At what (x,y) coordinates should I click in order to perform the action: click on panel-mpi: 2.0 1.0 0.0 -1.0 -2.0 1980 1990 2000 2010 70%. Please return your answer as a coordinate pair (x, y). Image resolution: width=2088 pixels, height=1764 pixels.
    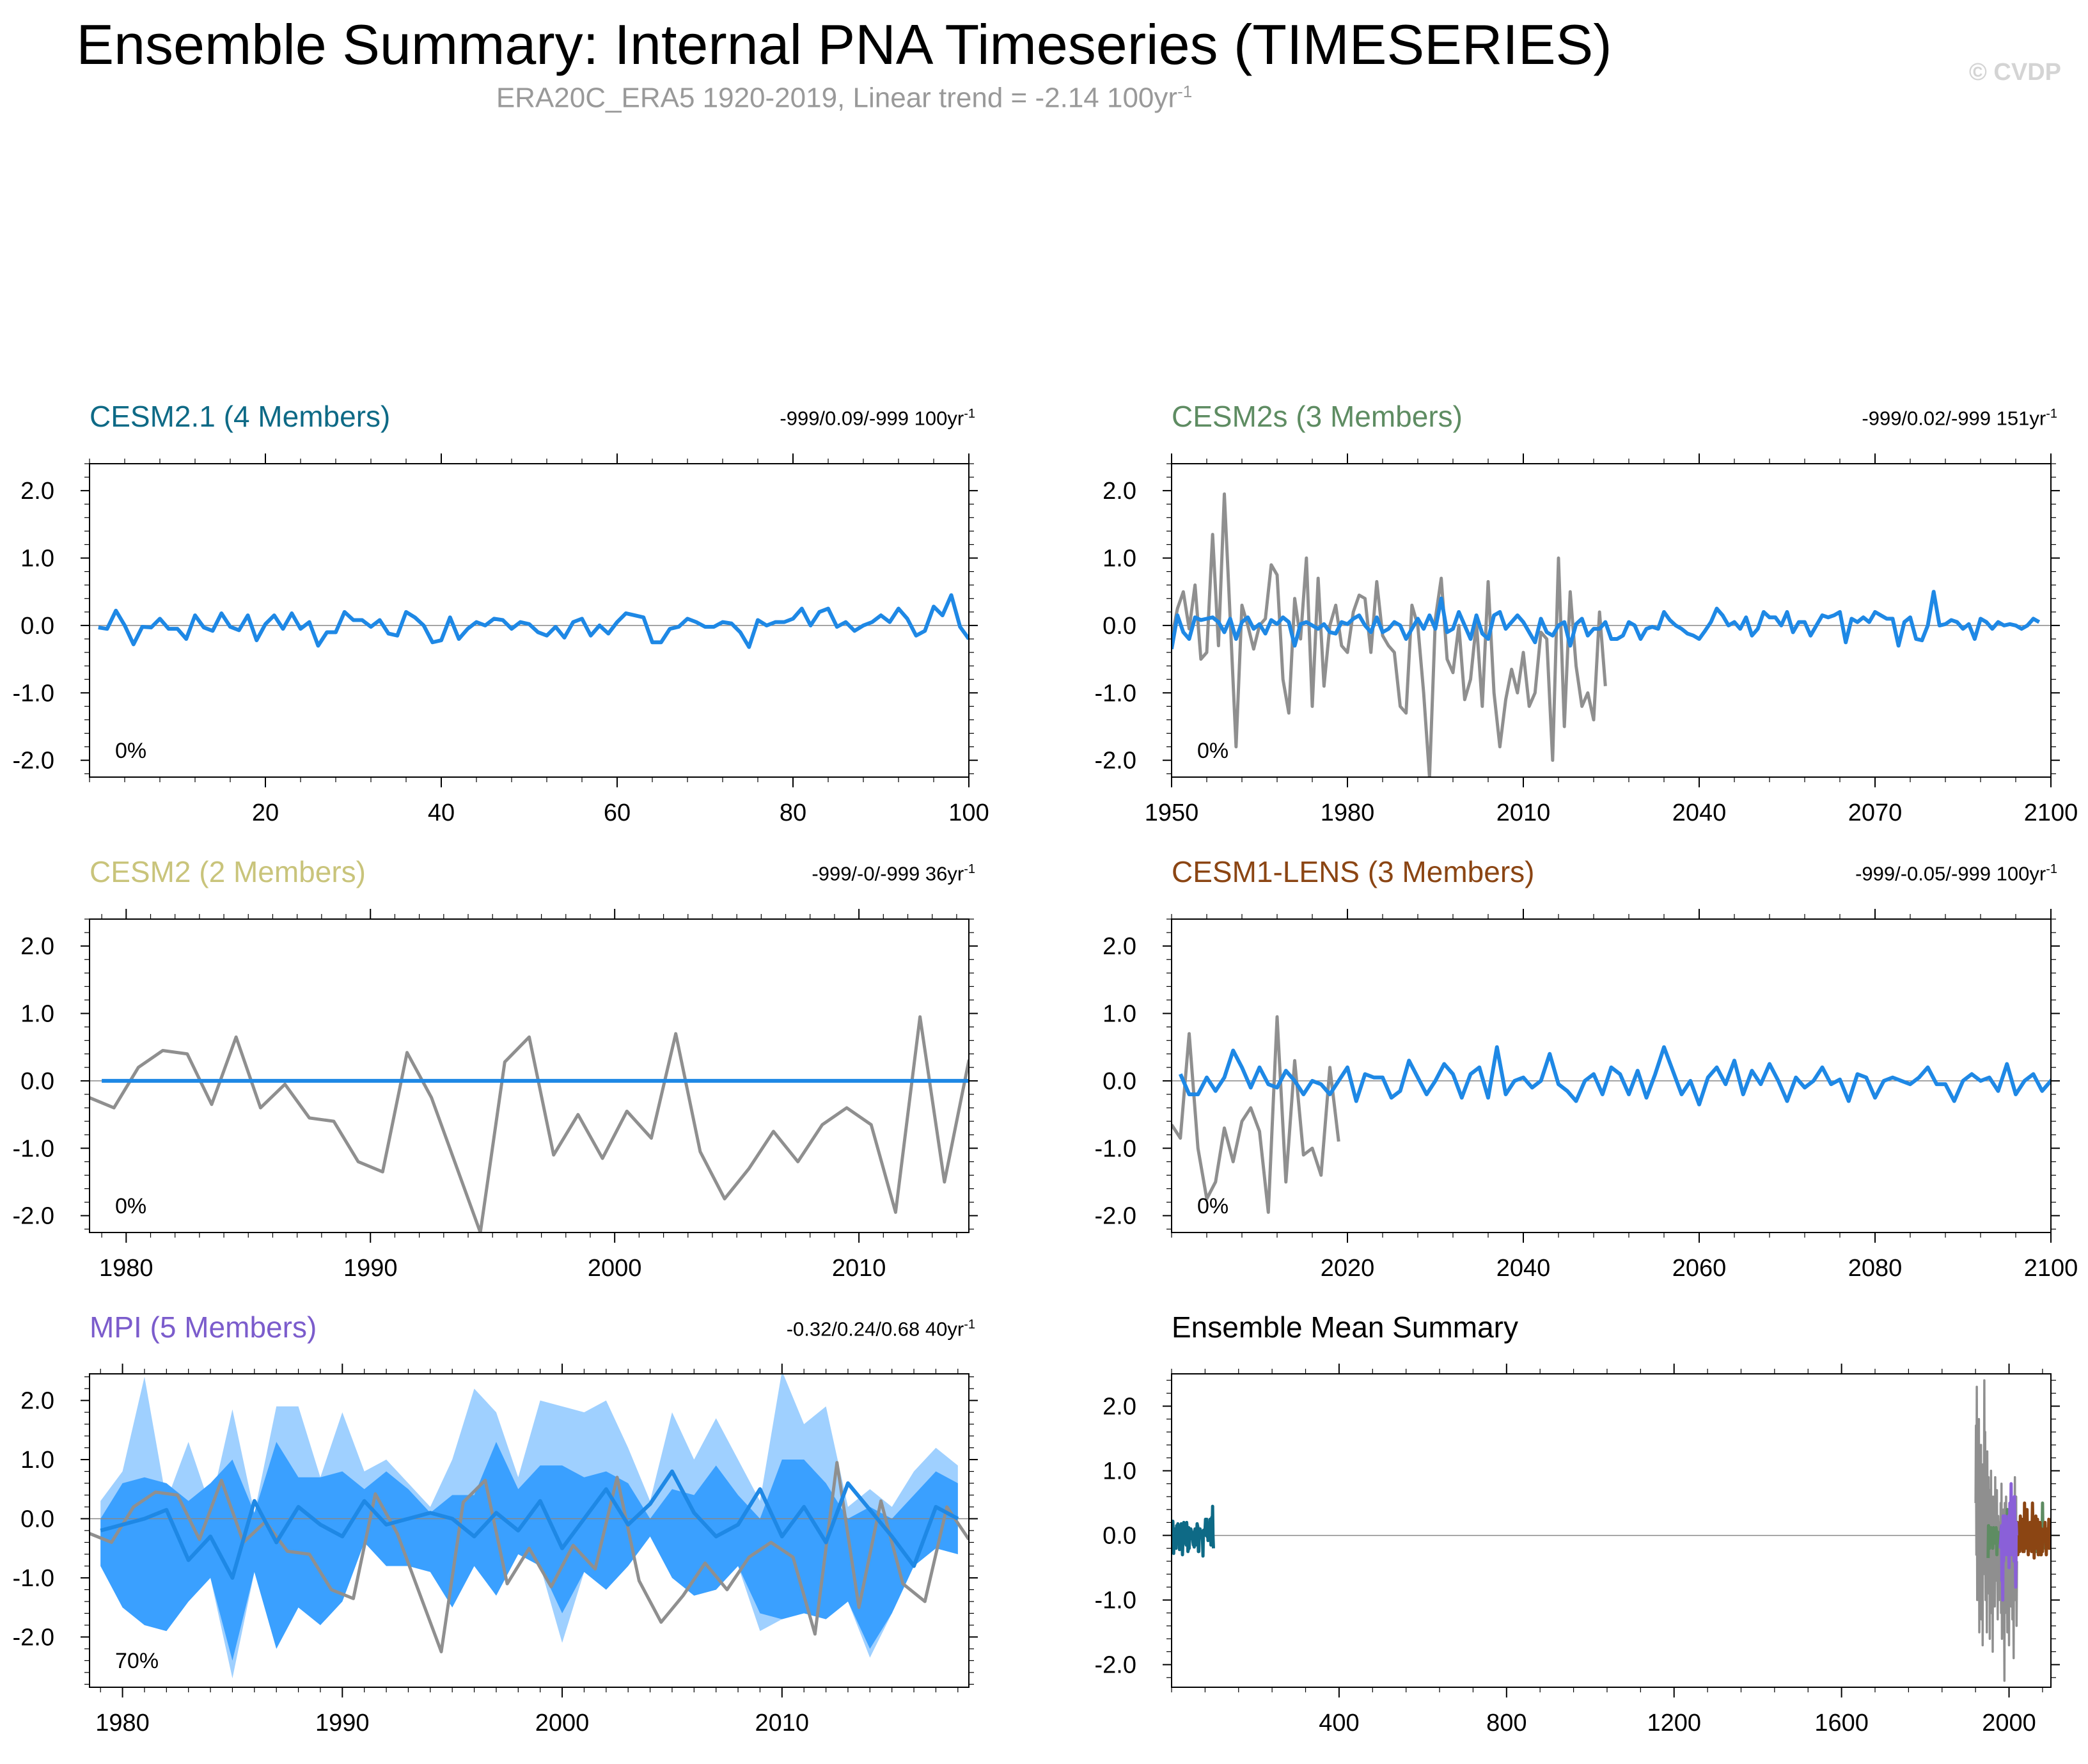
    Looking at the image, I should click on (496, 1550).